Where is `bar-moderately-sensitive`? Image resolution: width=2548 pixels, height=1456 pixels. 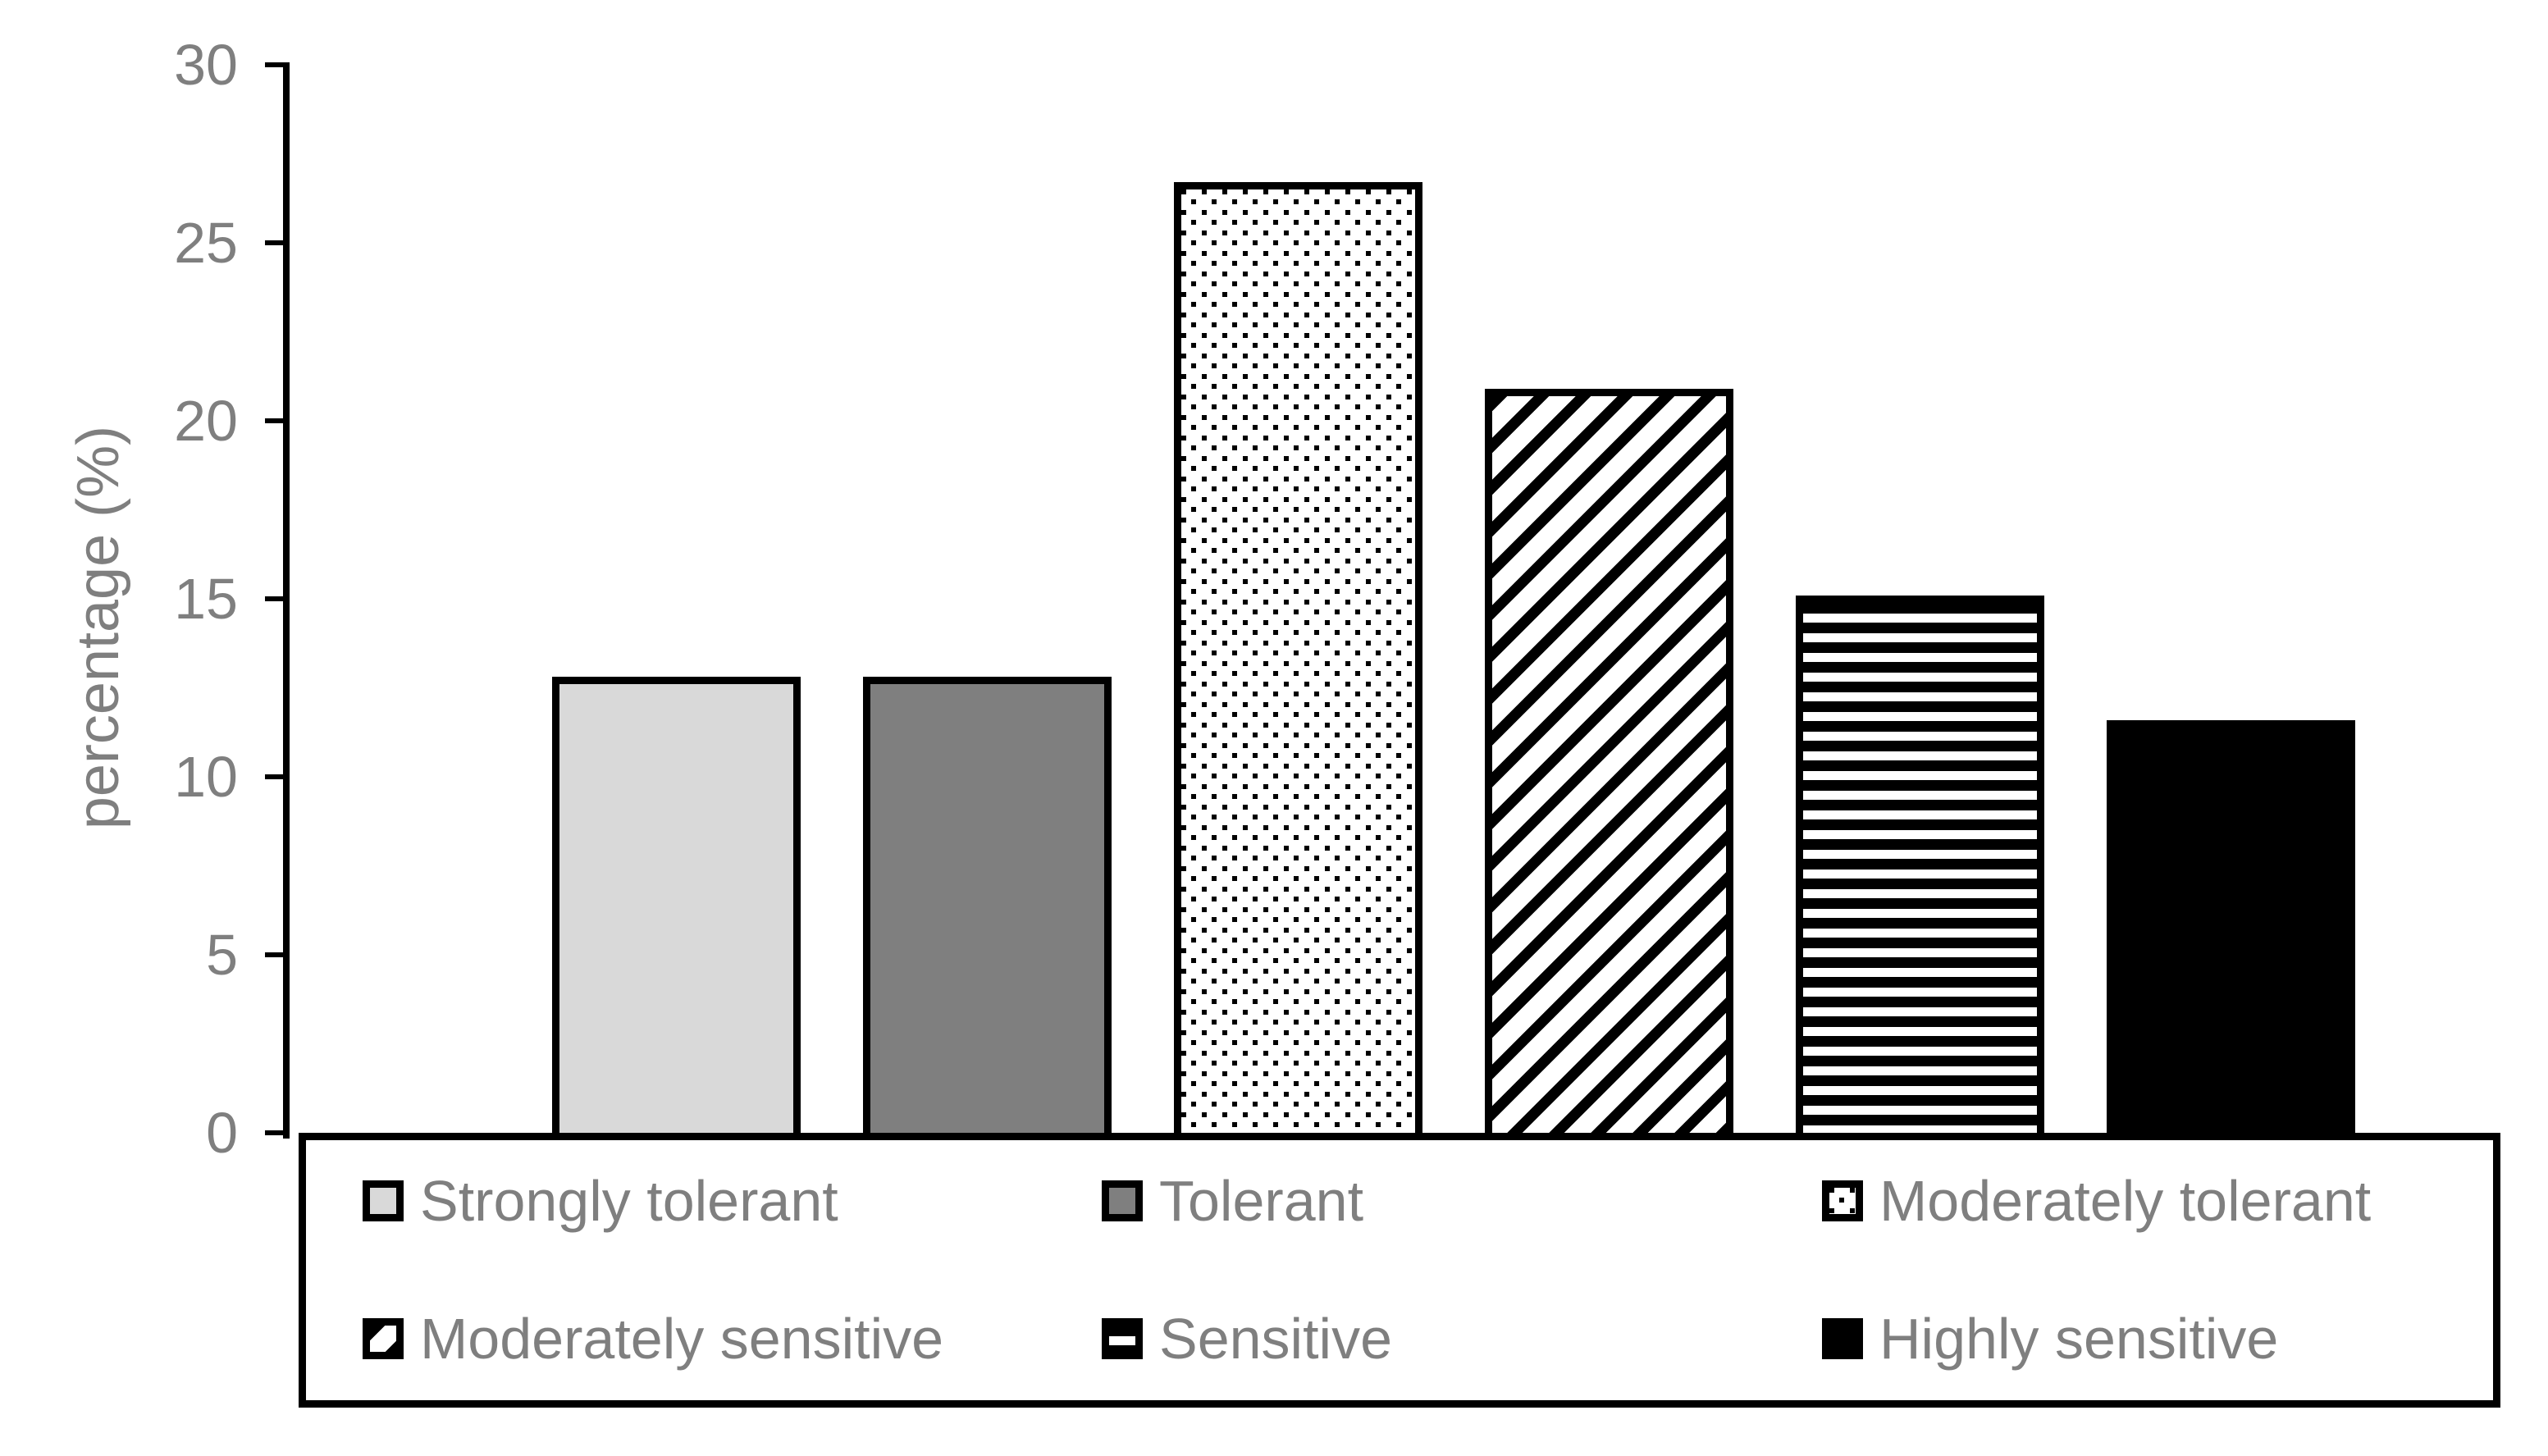
bar-moderately-sensitive is located at coordinates (1609, 764).